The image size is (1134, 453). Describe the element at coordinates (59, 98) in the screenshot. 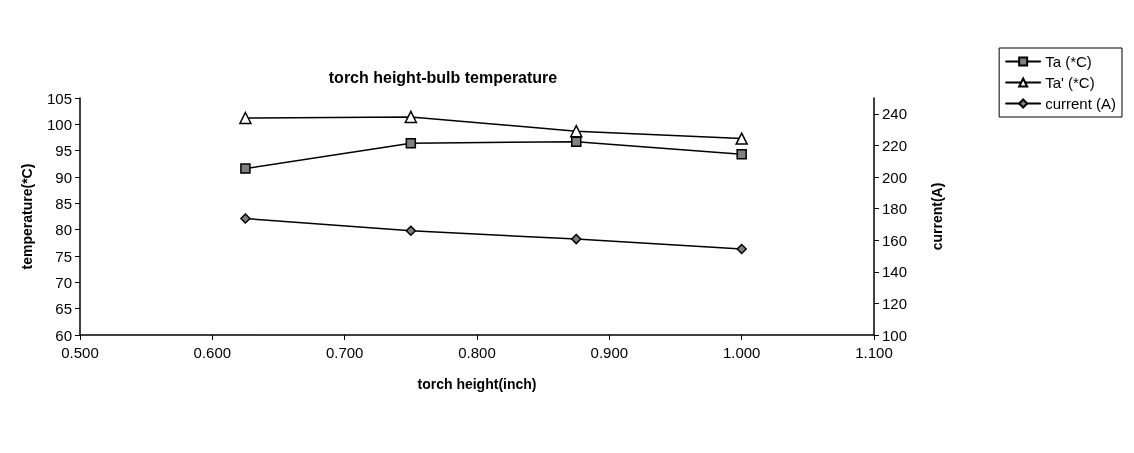

I see `y-tick-label: 105` at that location.